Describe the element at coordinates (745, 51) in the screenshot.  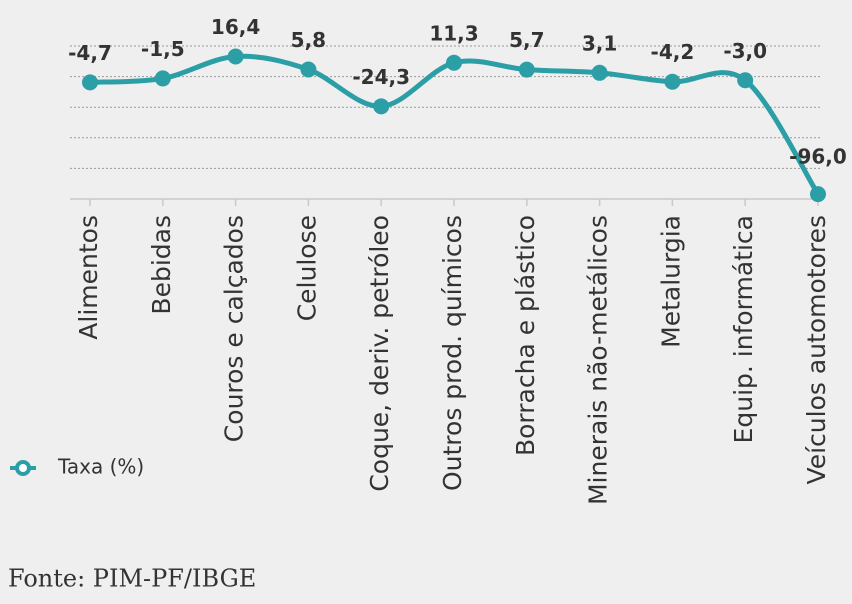
I see `data-label: -3,0` at that location.